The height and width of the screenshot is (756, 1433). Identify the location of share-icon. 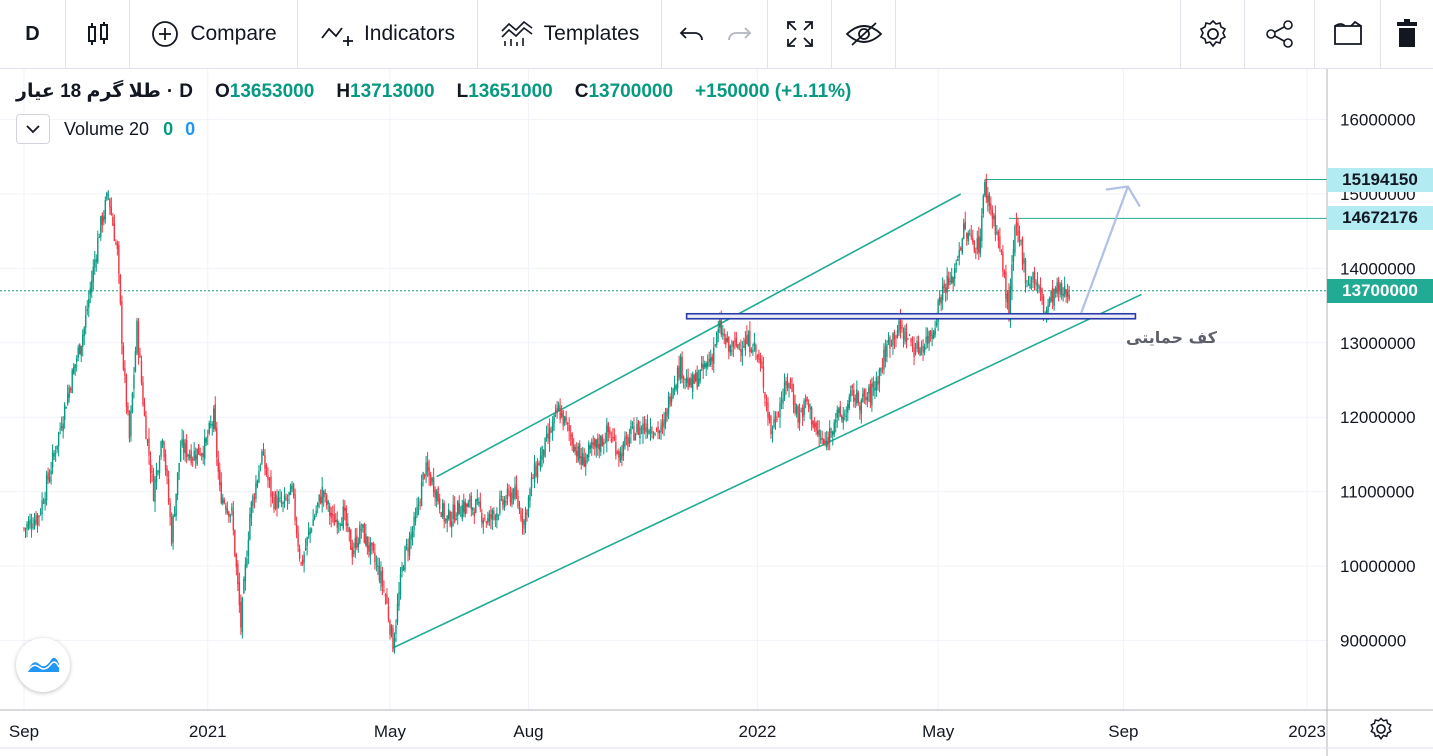
(1279, 34).